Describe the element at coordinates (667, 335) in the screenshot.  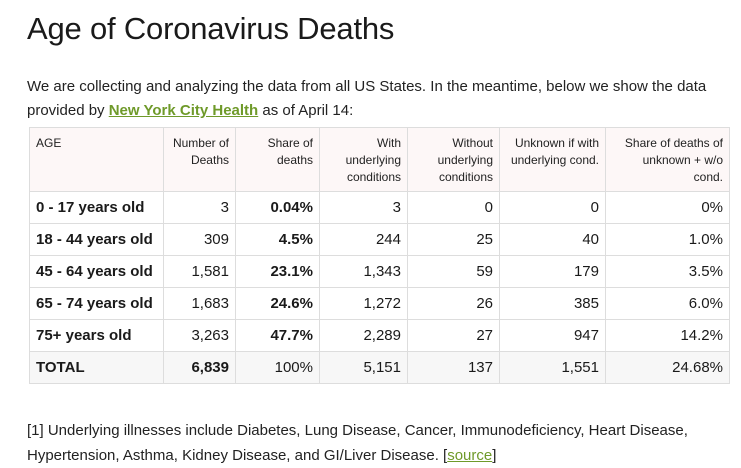
I see `share-unknown-cell: 14.2%` at that location.